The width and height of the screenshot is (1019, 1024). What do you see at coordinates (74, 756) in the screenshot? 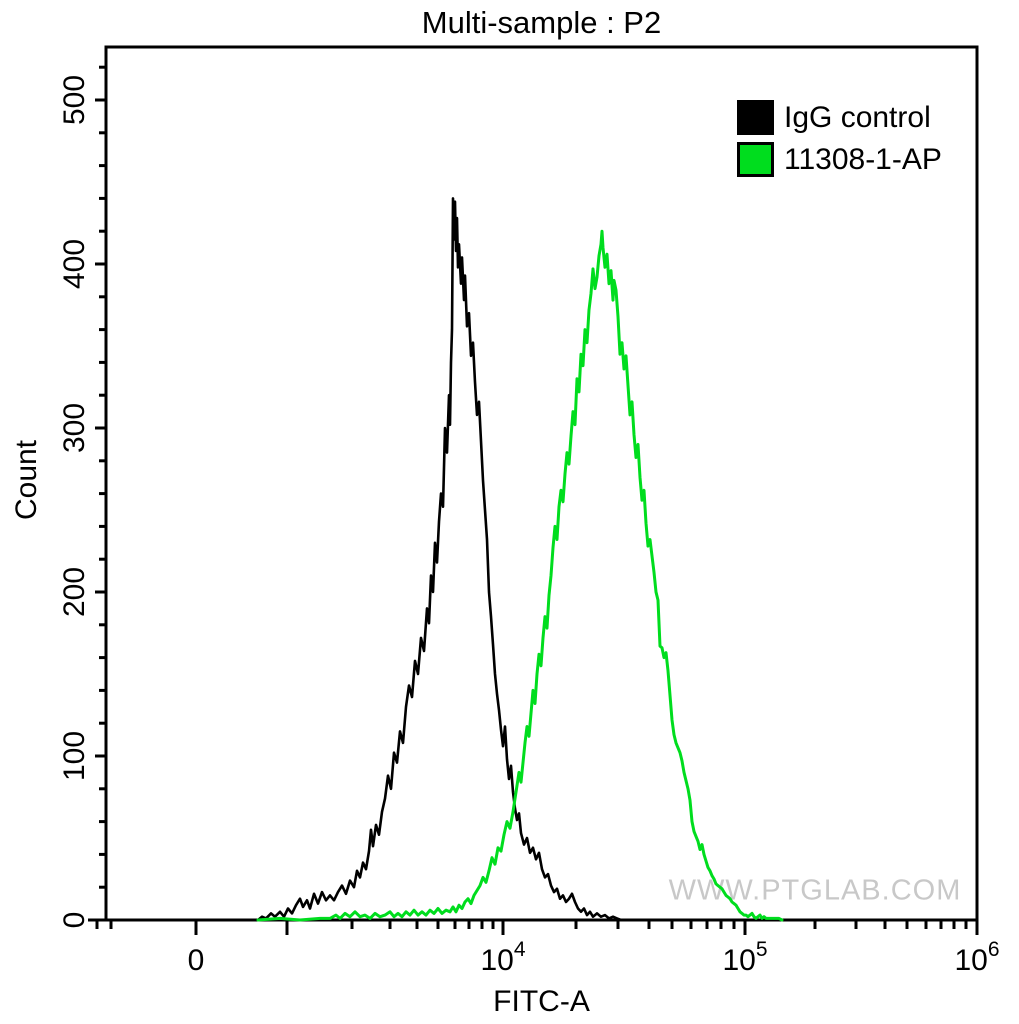
I see `y-tick-label: 100` at bounding box center [74, 756].